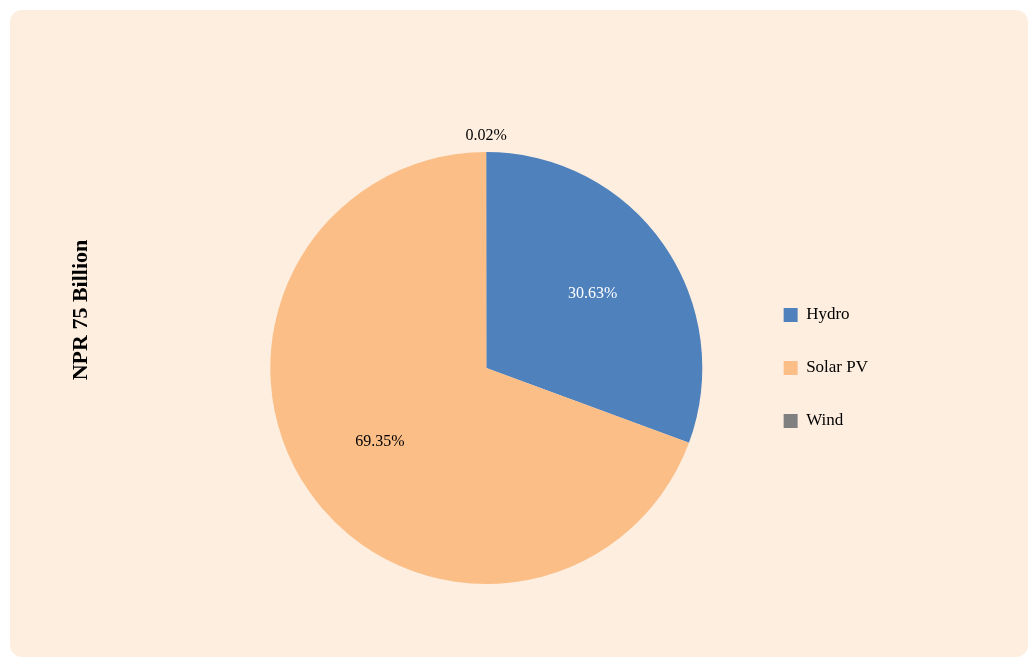 Image resolution: width=1028 pixels, height=657 pixels. What do you see at coordinates (825, 420) in the screenshot?
I see `legend-label: Wind` at bounding box center [825, 420].